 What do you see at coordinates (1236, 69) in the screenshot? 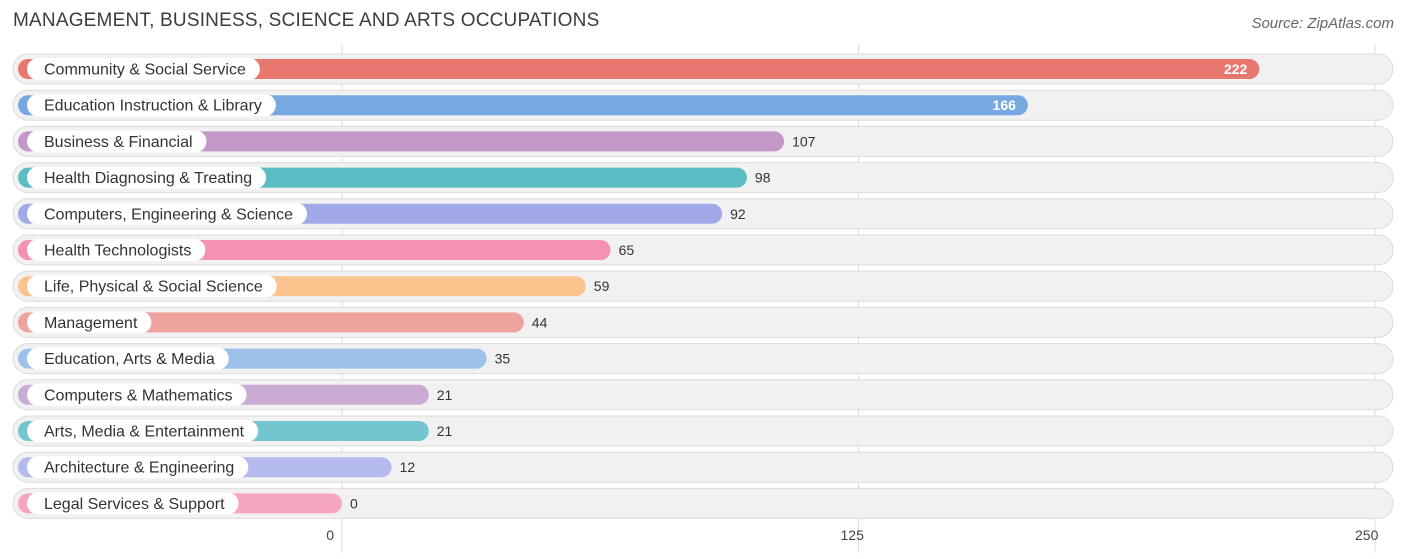
I see `value-label: 222` at bounding box center [1236, 69].